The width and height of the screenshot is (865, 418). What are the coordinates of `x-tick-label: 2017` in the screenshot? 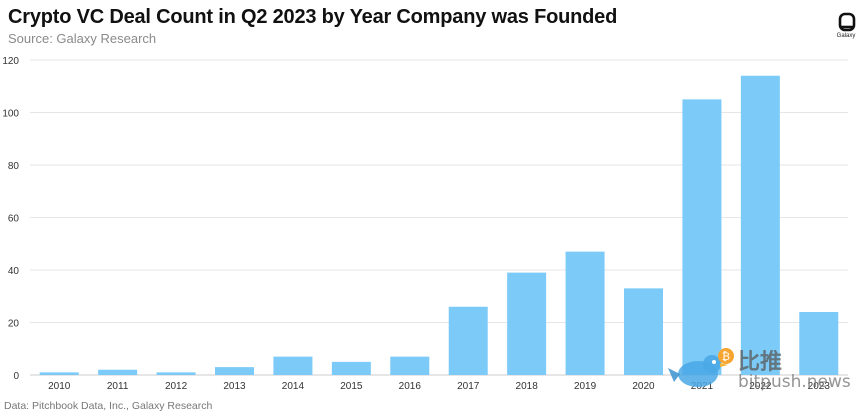 It's located at (468, 386).